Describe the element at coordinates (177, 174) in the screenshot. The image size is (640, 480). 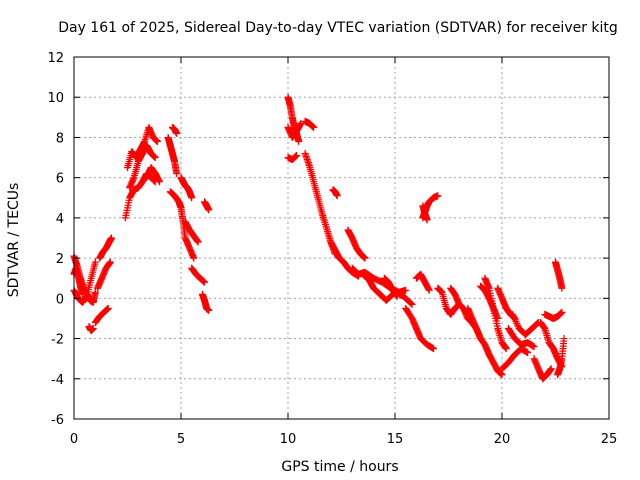
I see `data-point-arc-l` at that location.